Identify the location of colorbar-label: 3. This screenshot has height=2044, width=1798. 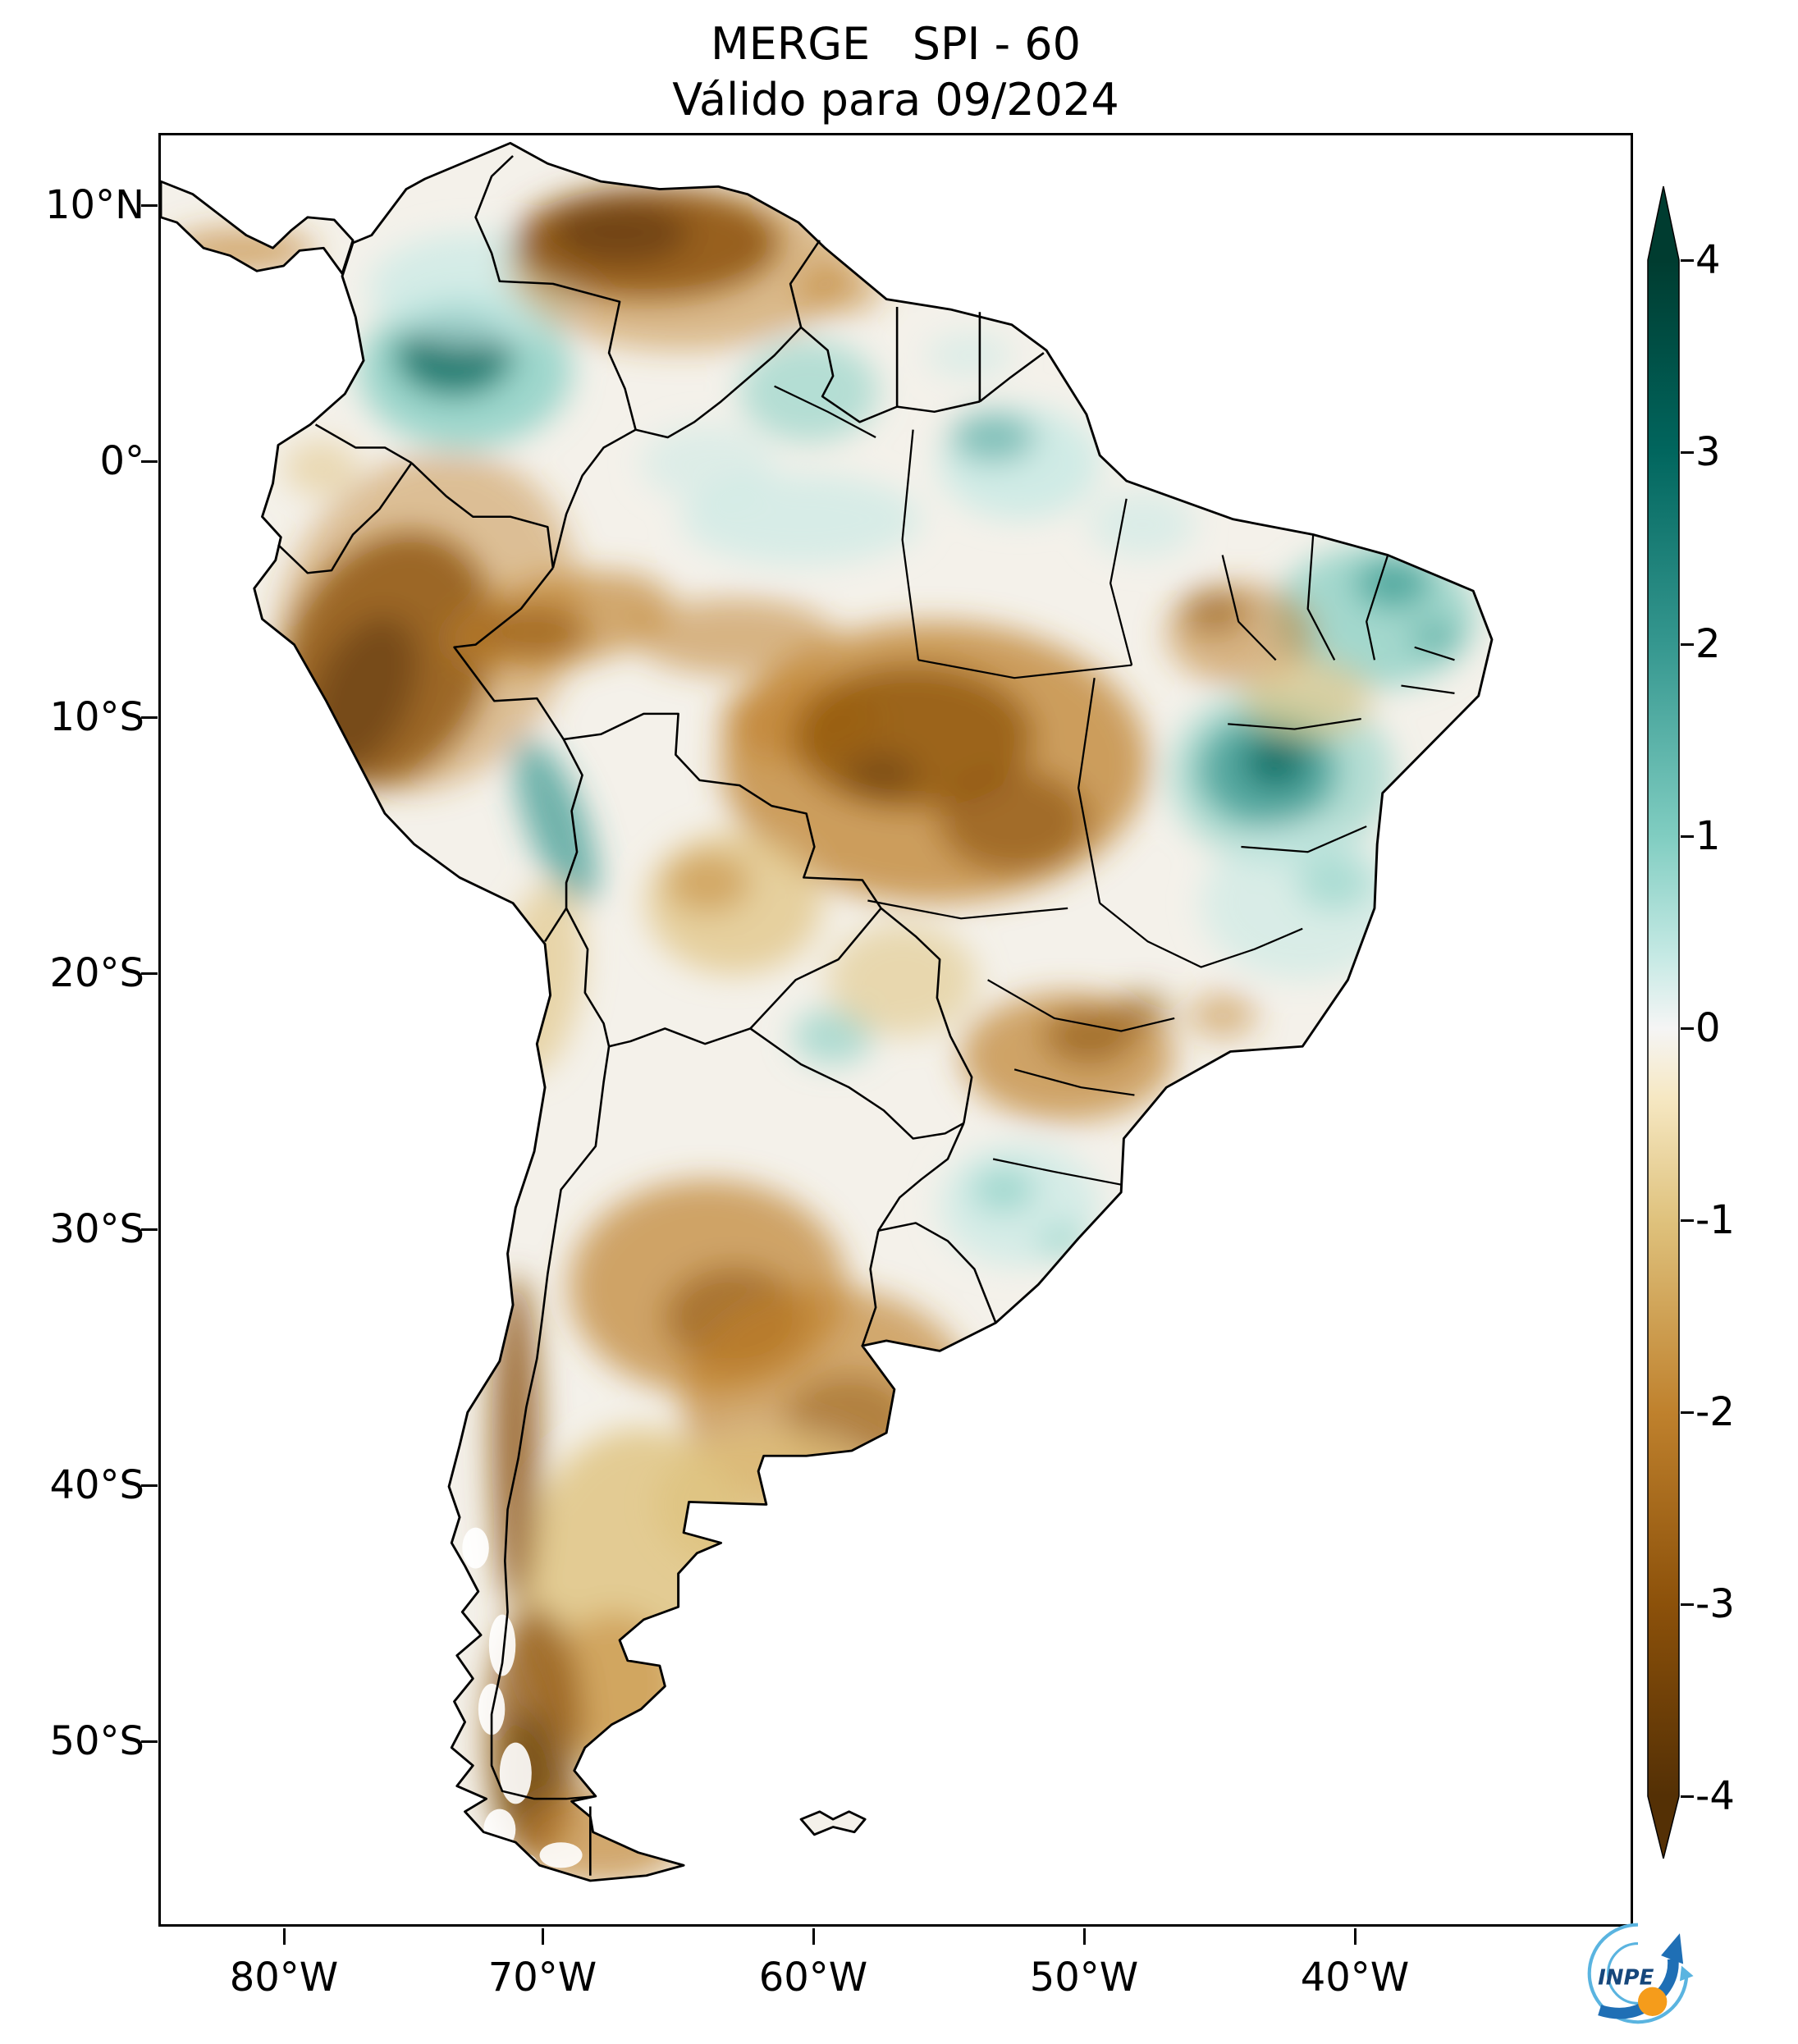
(1708, 452).